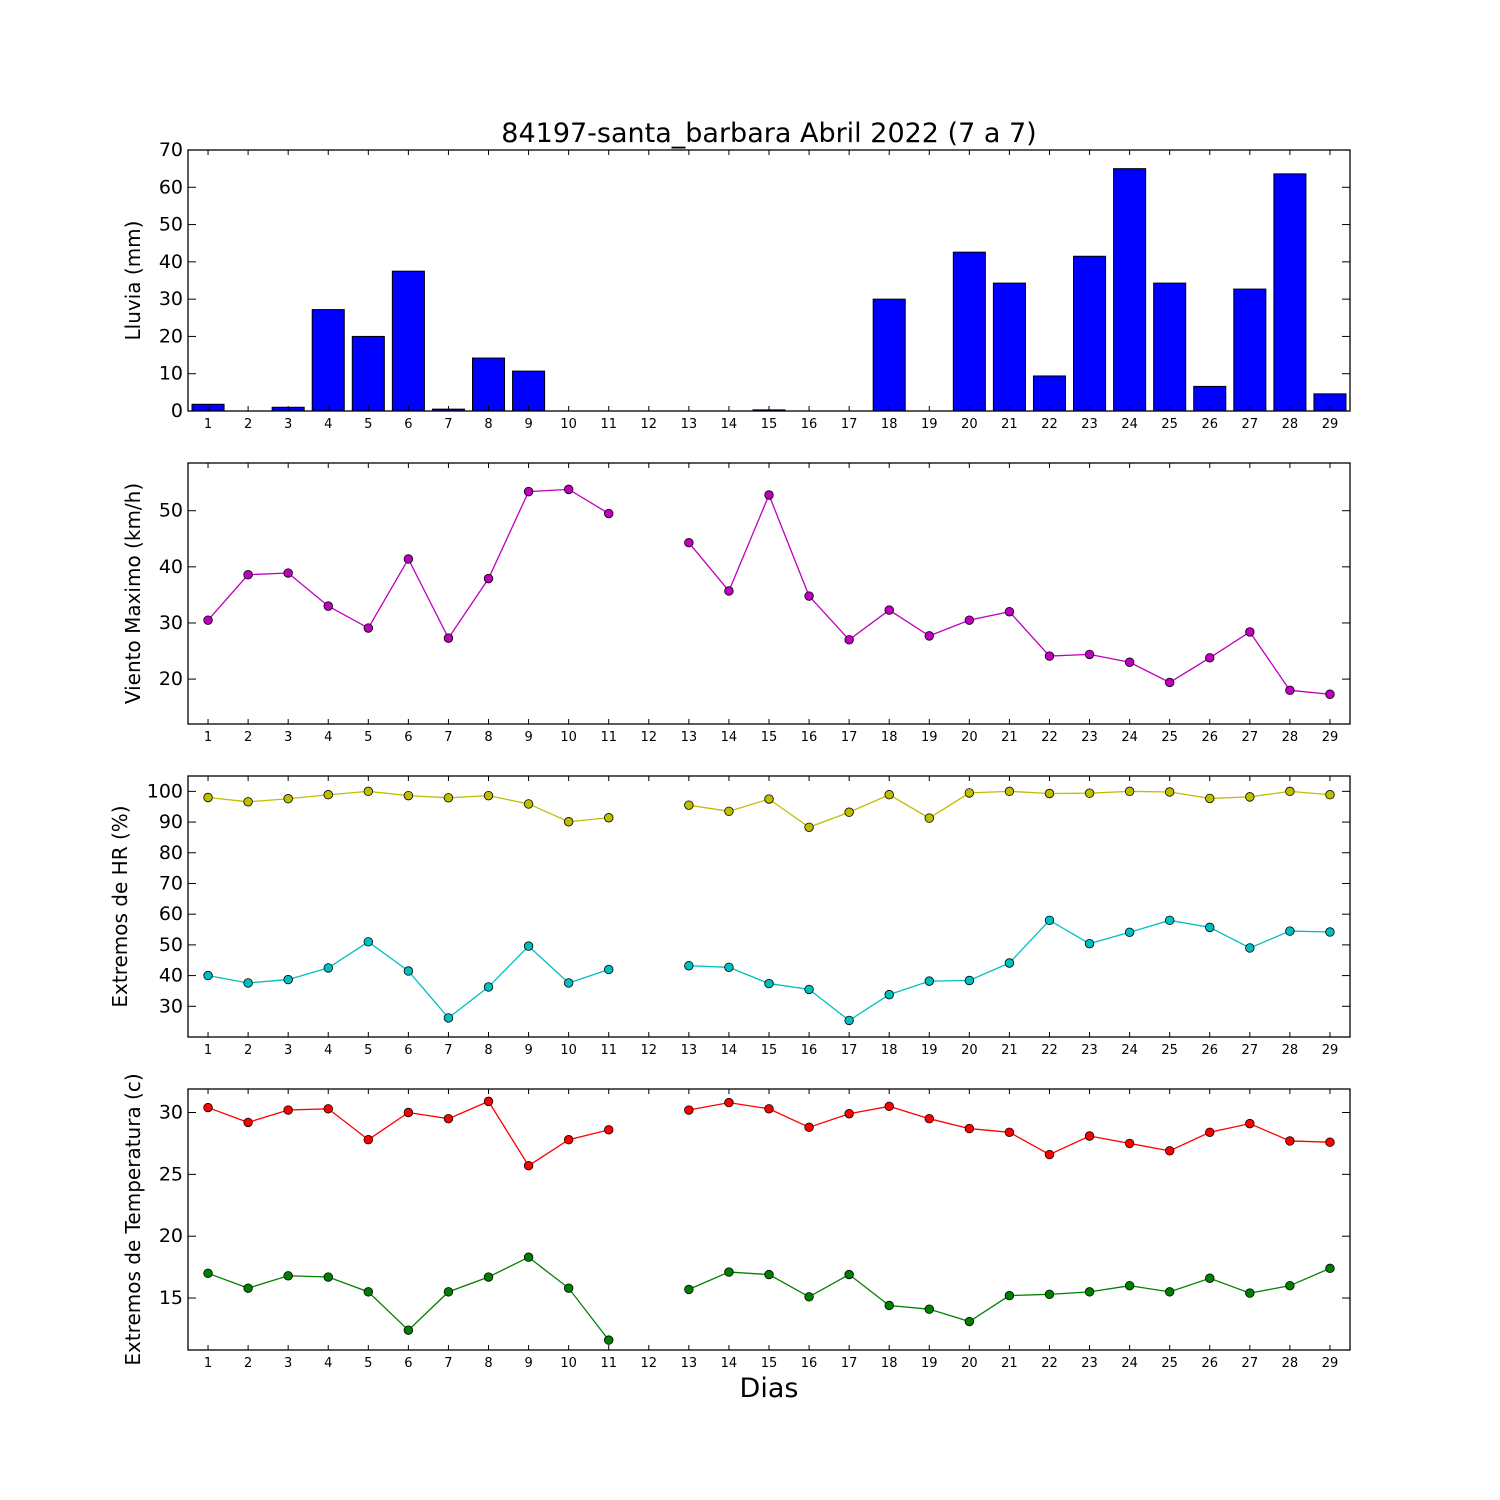  Describe the element at coordinates (809, 1050) in the screenshot. I see `x-tick-label: 16` at that location.